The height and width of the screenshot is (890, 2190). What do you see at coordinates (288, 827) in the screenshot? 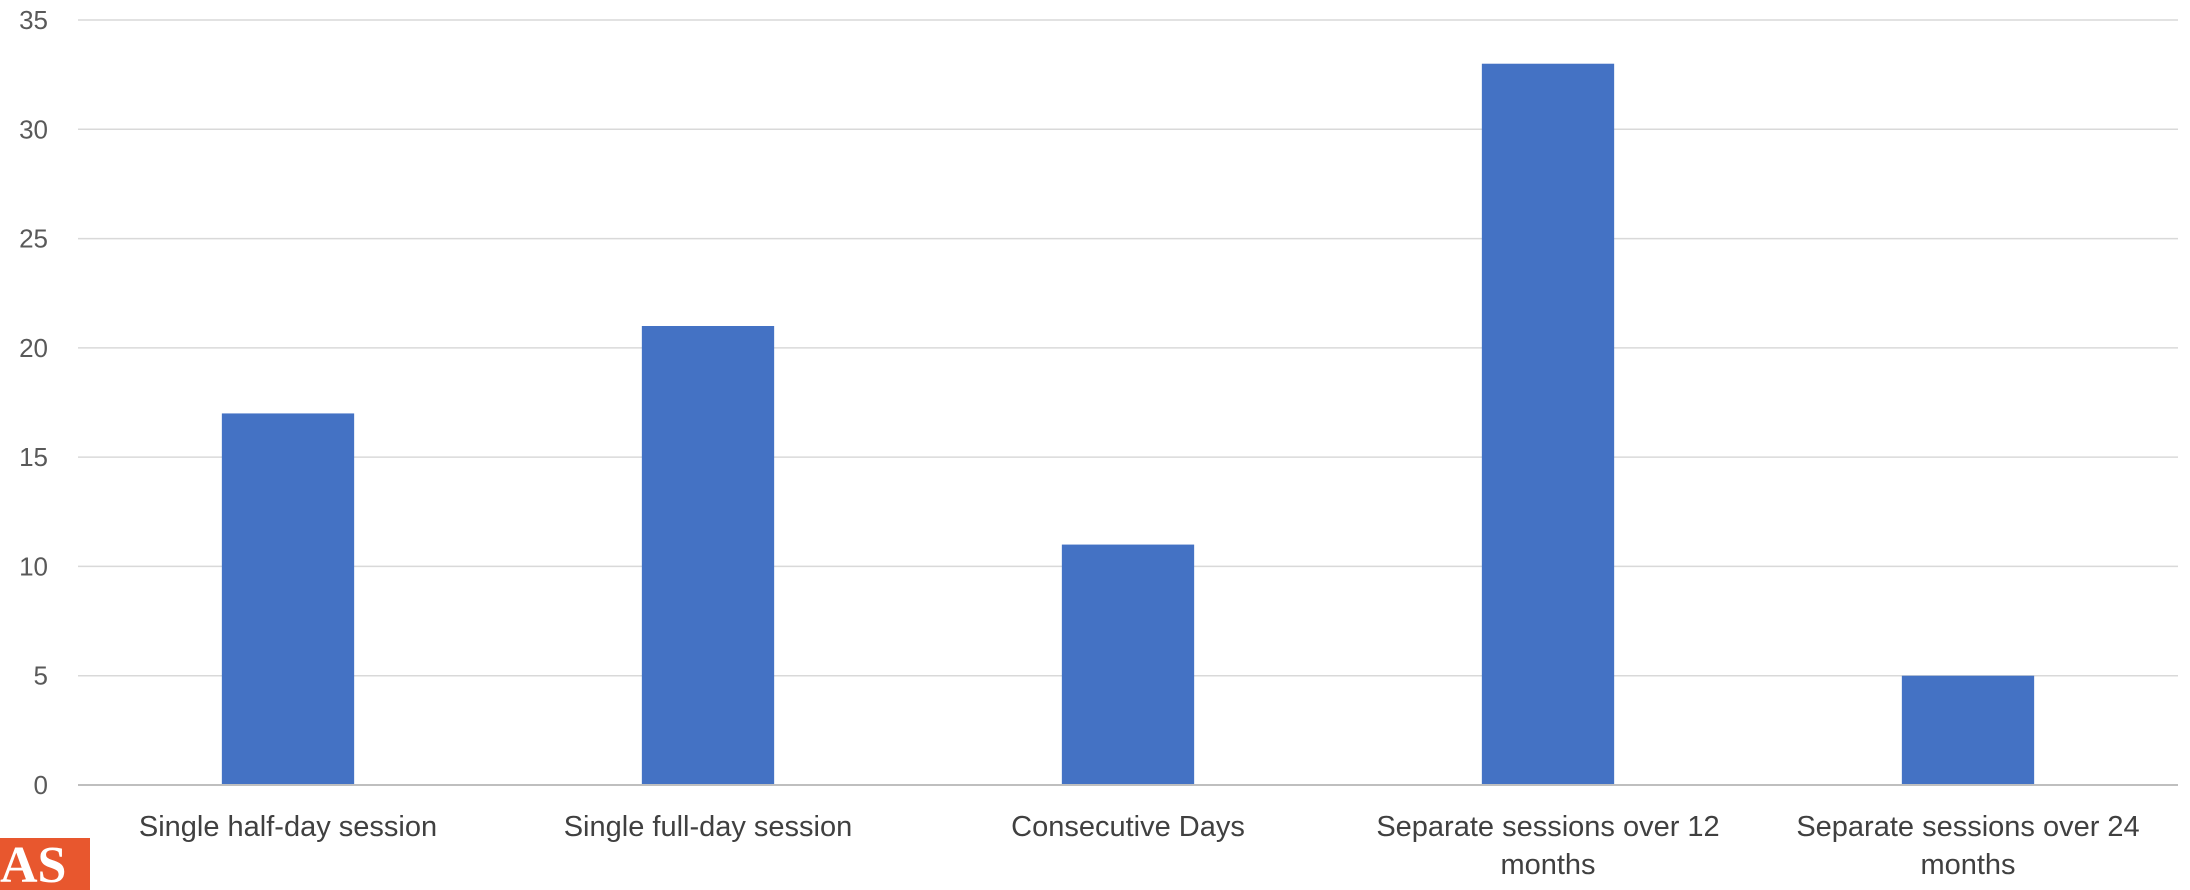
I see `x-category-label: Single half-day session` at bounding box center [288, 827].